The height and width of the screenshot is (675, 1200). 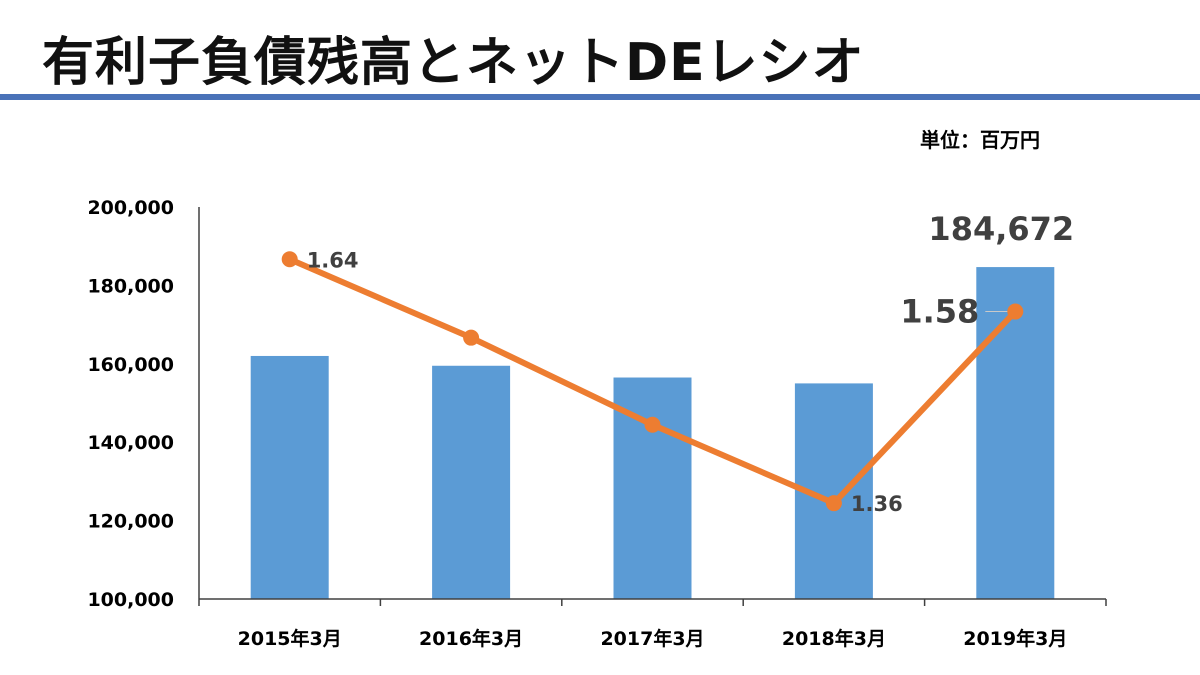 What do you see at coordinates (130, 443) in the screenshot?
I see `y-tick-label: 140,000` at bounding box center [130, 443].